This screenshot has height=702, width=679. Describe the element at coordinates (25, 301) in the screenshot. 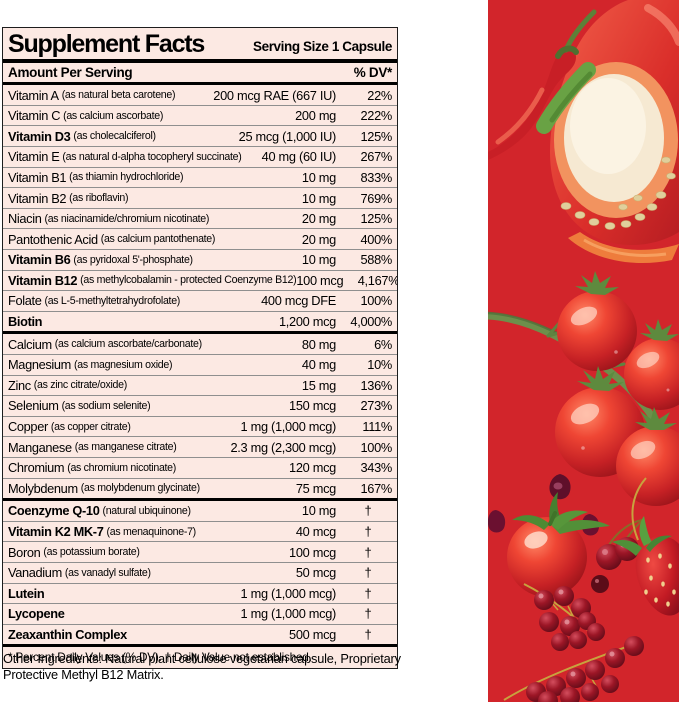

I see `nutrient-name: Folate` at that location.